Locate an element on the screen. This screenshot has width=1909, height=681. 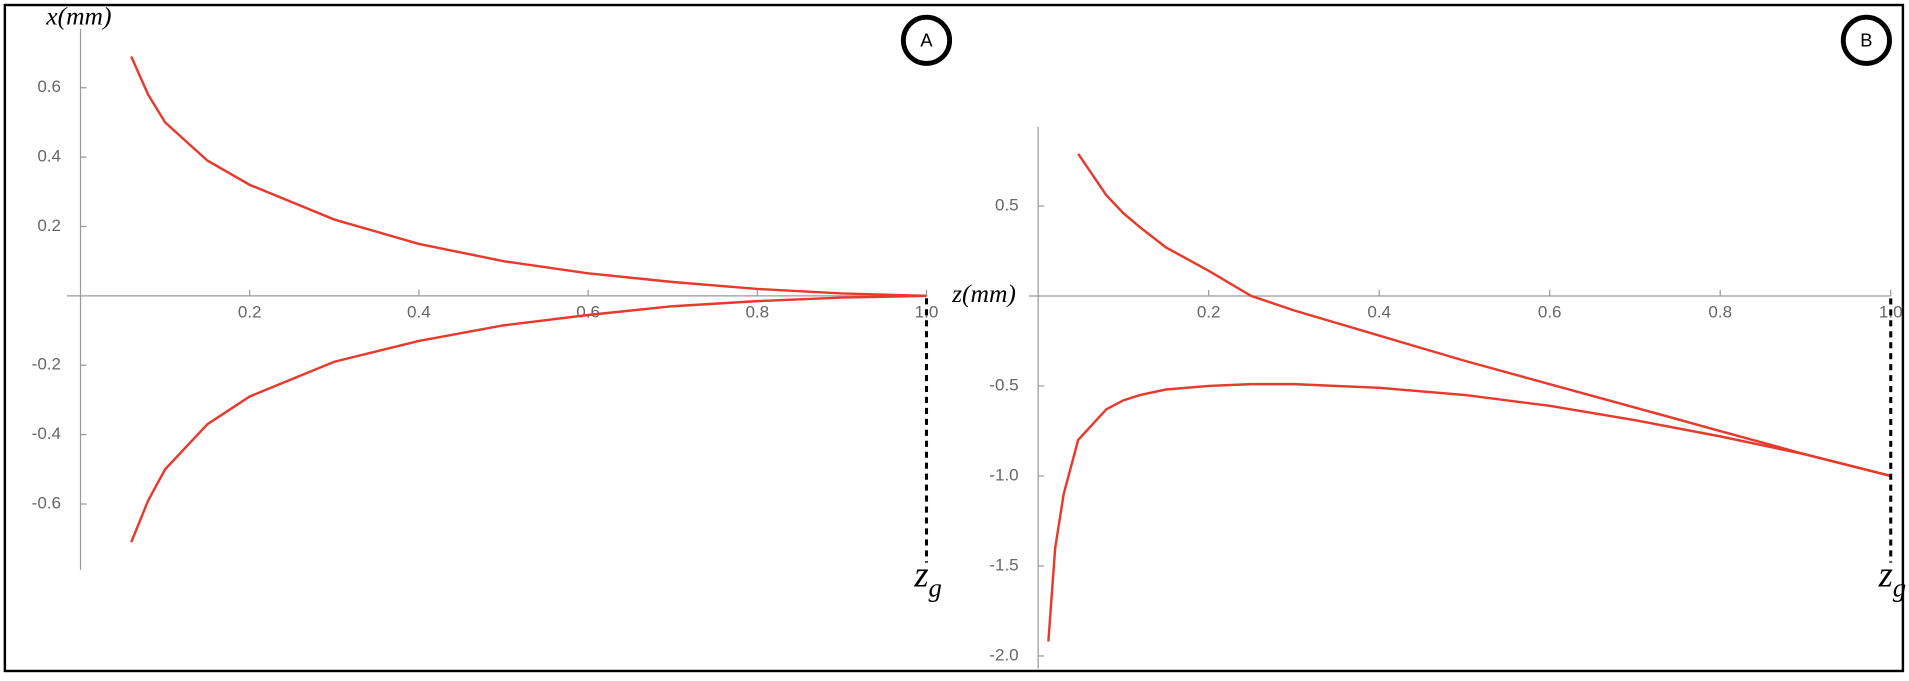
y-tick-label: -0.6 is located at coordinates (46, 503).